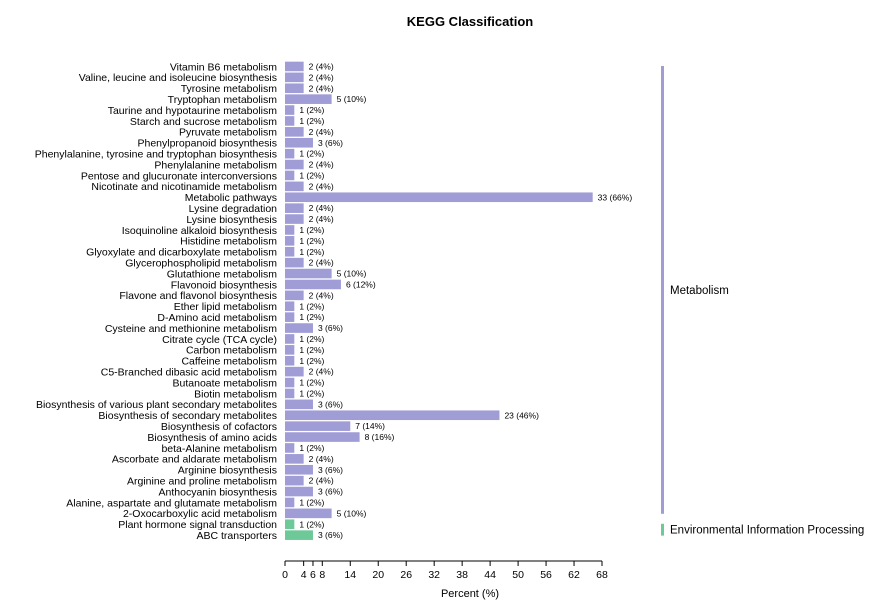 The image size is (886, 614). I want to click on x-tick-label: 0, so click(285, 575).